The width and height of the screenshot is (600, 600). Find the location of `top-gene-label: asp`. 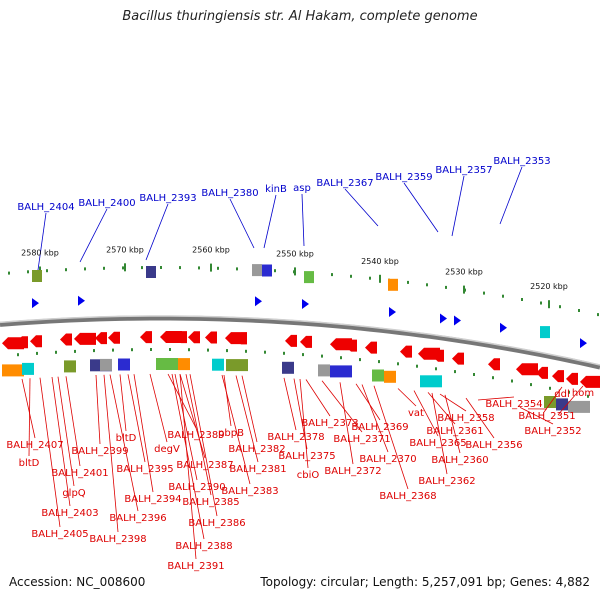

top-gene-label: asp is located at coordinates (302, 188).